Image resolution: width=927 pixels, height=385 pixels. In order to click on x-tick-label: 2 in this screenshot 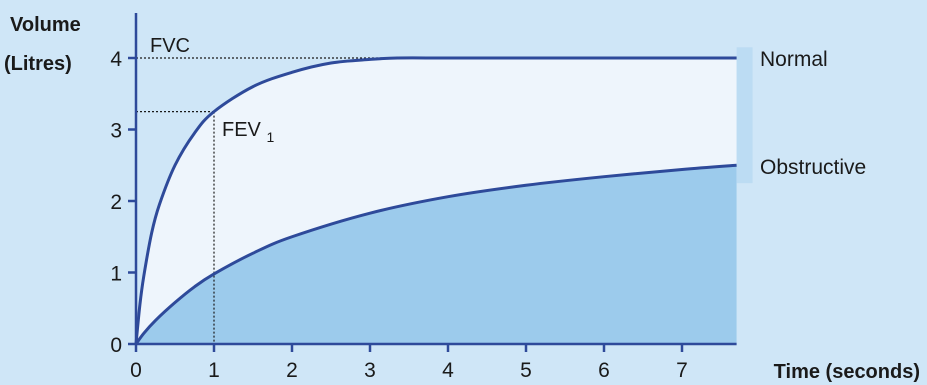, I will do `click(292, 370)`.